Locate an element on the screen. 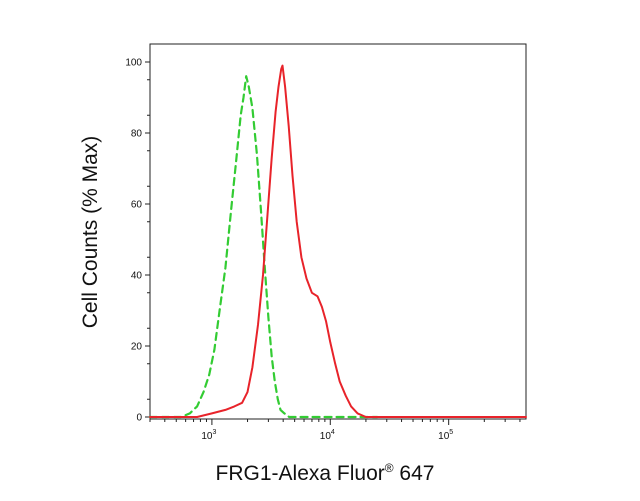 This screenshot has height=501, width=640. x-axis-title-main: FRG1-Alexa Fluor is located at coordinates (300, 473).